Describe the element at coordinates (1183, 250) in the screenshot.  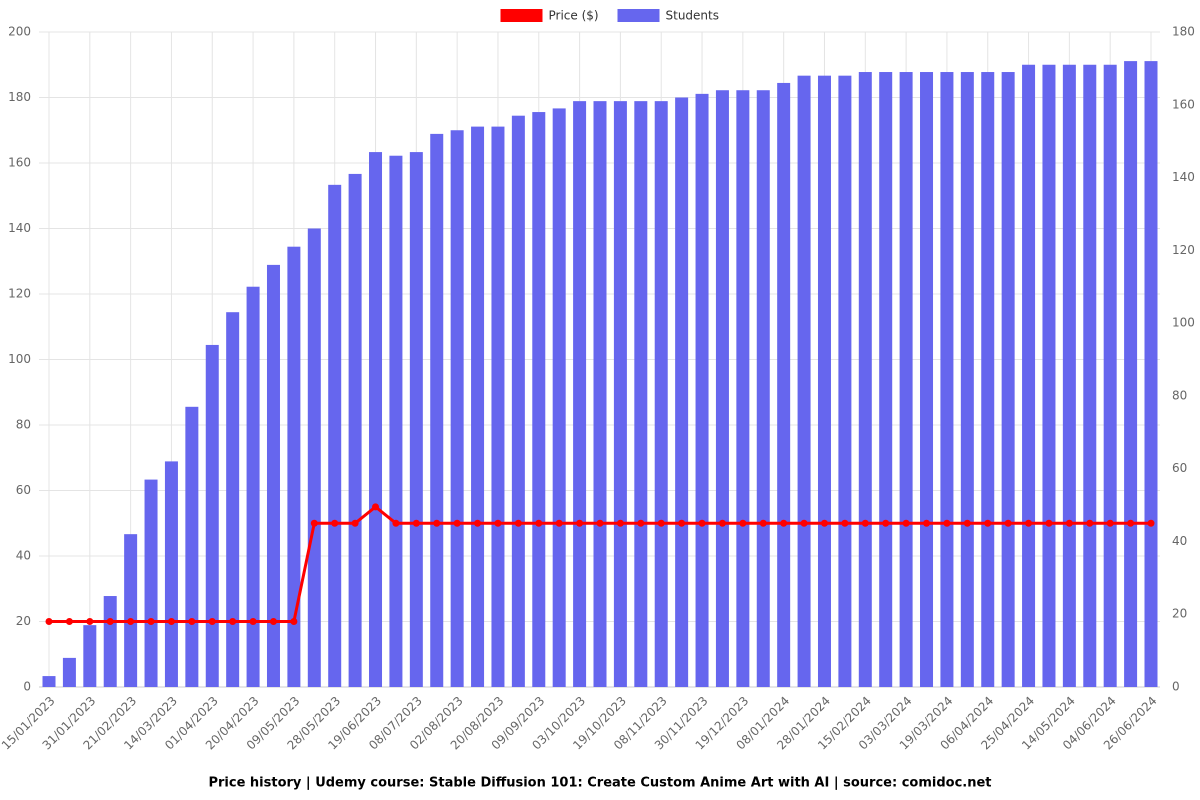
I see `y2-tick-label: 120` at that location.